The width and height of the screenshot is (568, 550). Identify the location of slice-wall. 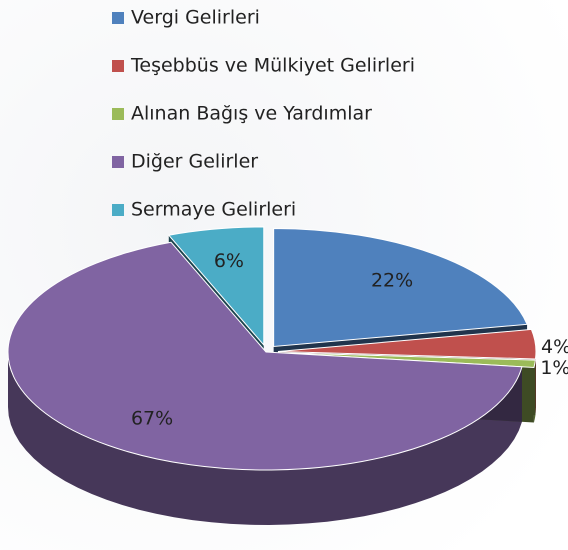
(535, 382).